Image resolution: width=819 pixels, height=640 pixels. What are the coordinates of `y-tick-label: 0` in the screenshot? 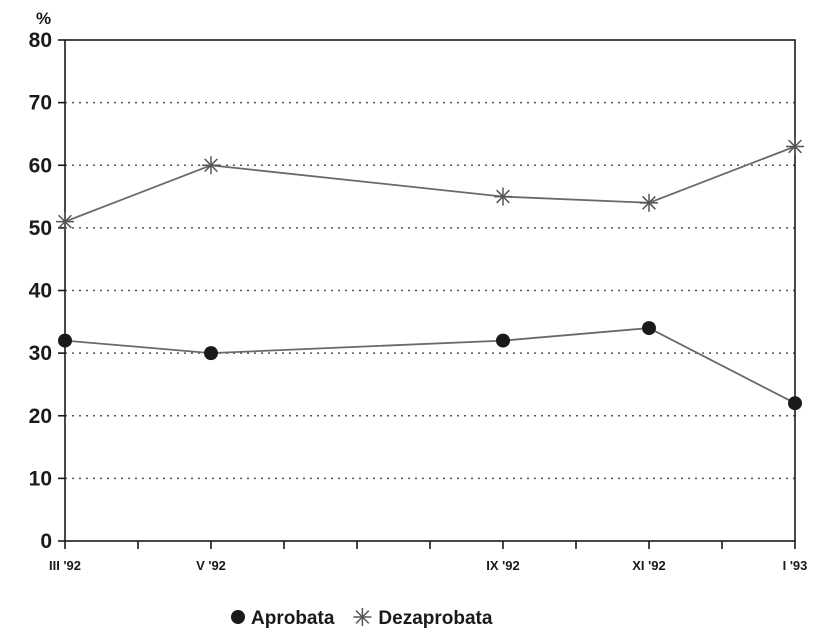 It's located at (46, 541).